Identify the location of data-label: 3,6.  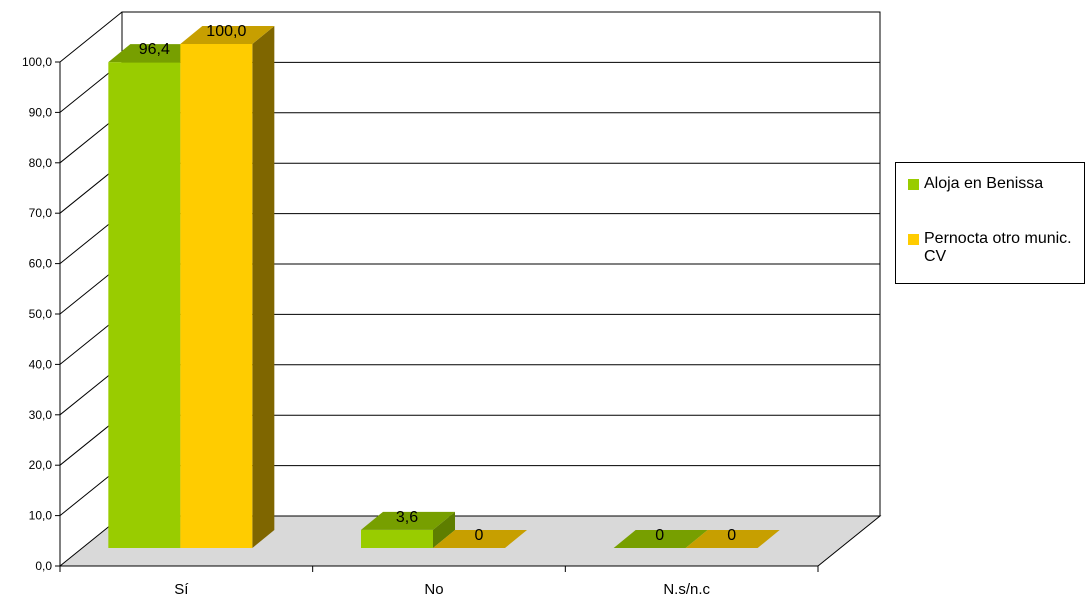
(407, 517).